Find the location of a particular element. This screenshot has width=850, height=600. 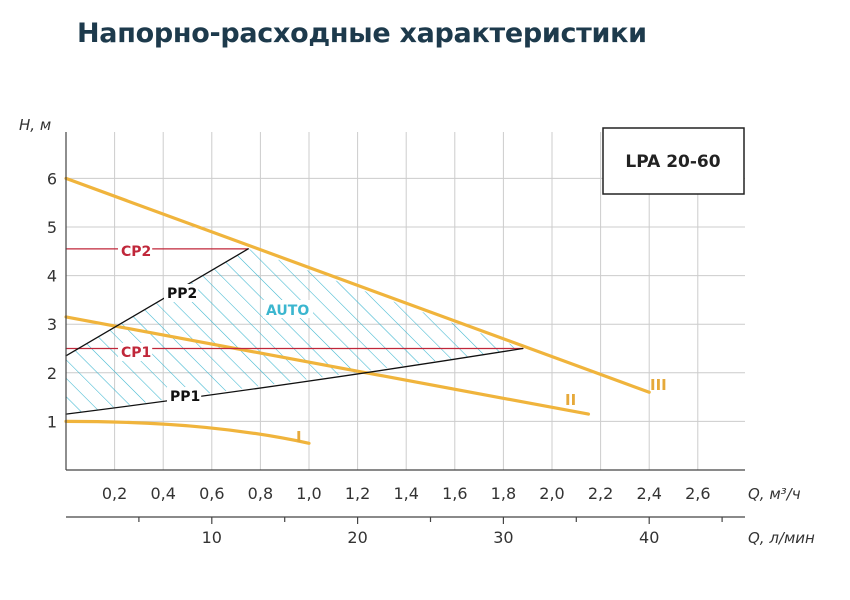

secondary-x-tick-label: 10 is located at coordinates (212, 537).